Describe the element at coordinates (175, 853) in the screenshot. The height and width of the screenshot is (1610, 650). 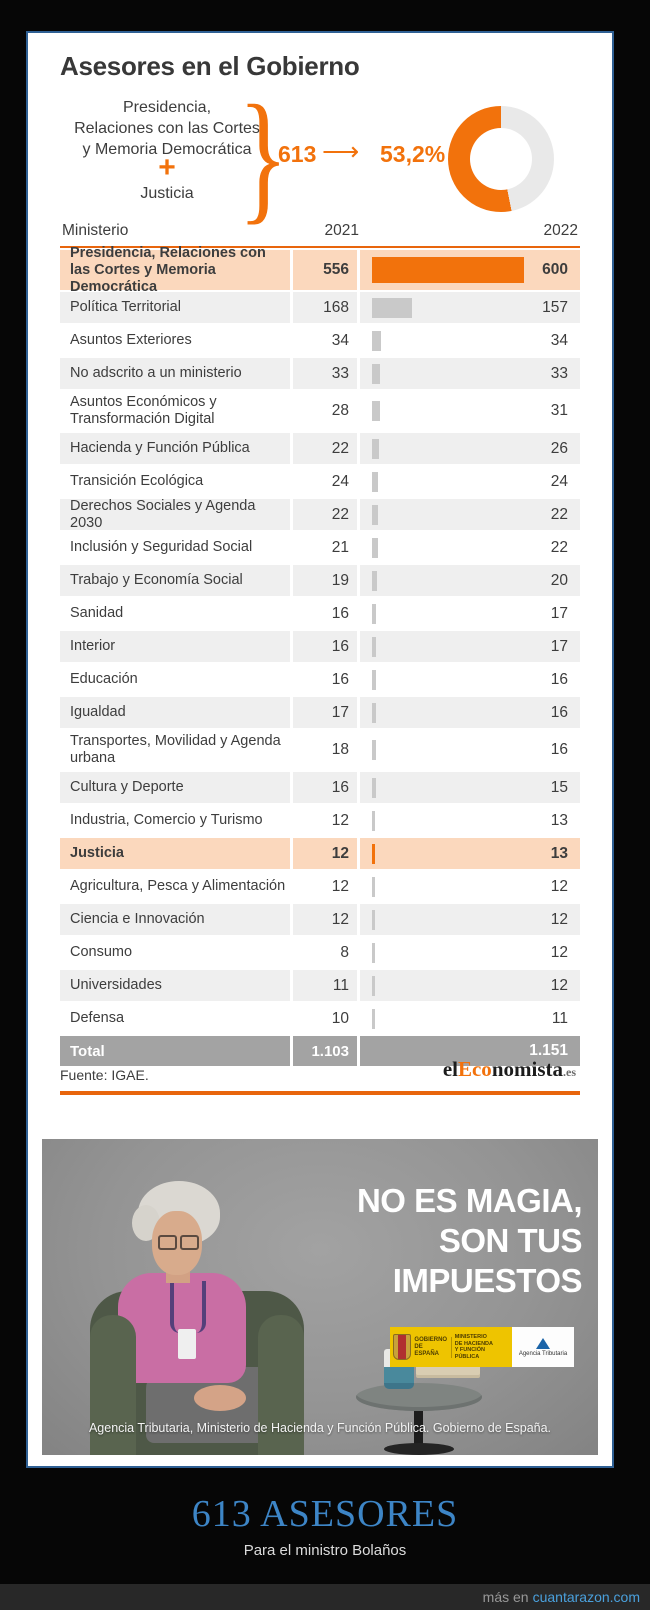
I see `ministry-label: Justicia` at that location.